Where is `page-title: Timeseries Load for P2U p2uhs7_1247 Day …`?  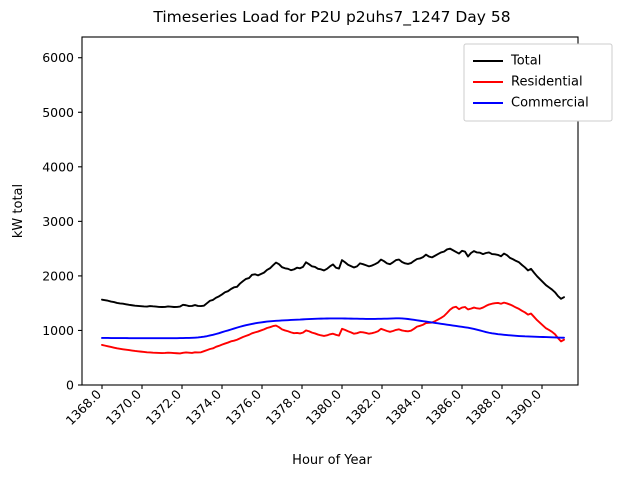 page-title: Timeseries Load for P2U p2uhs7_1247 Day … is located at coordinates (331, 17).